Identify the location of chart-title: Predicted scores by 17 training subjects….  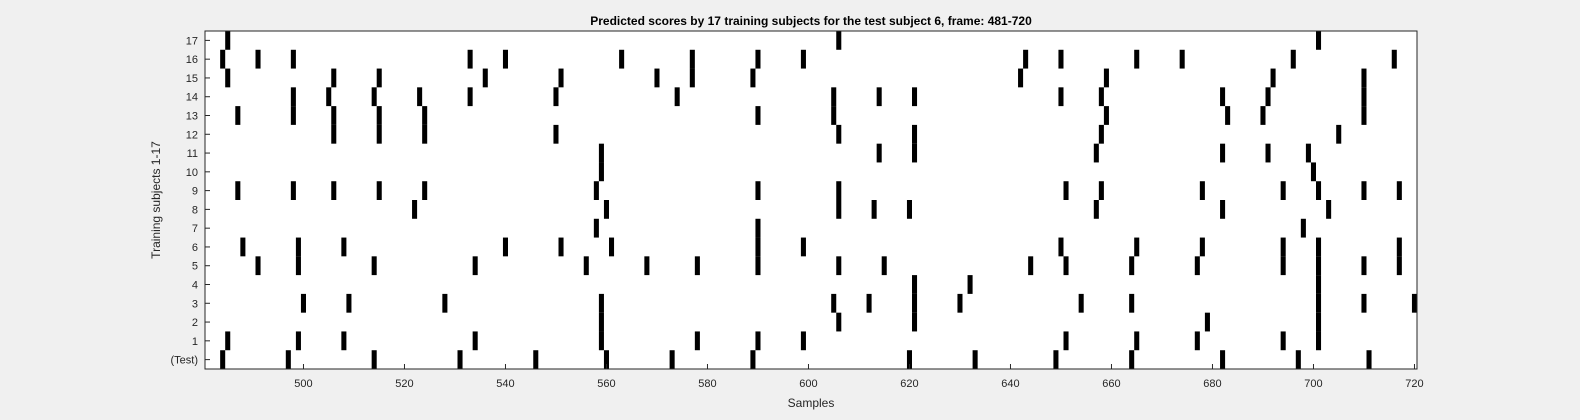
(811, 21).